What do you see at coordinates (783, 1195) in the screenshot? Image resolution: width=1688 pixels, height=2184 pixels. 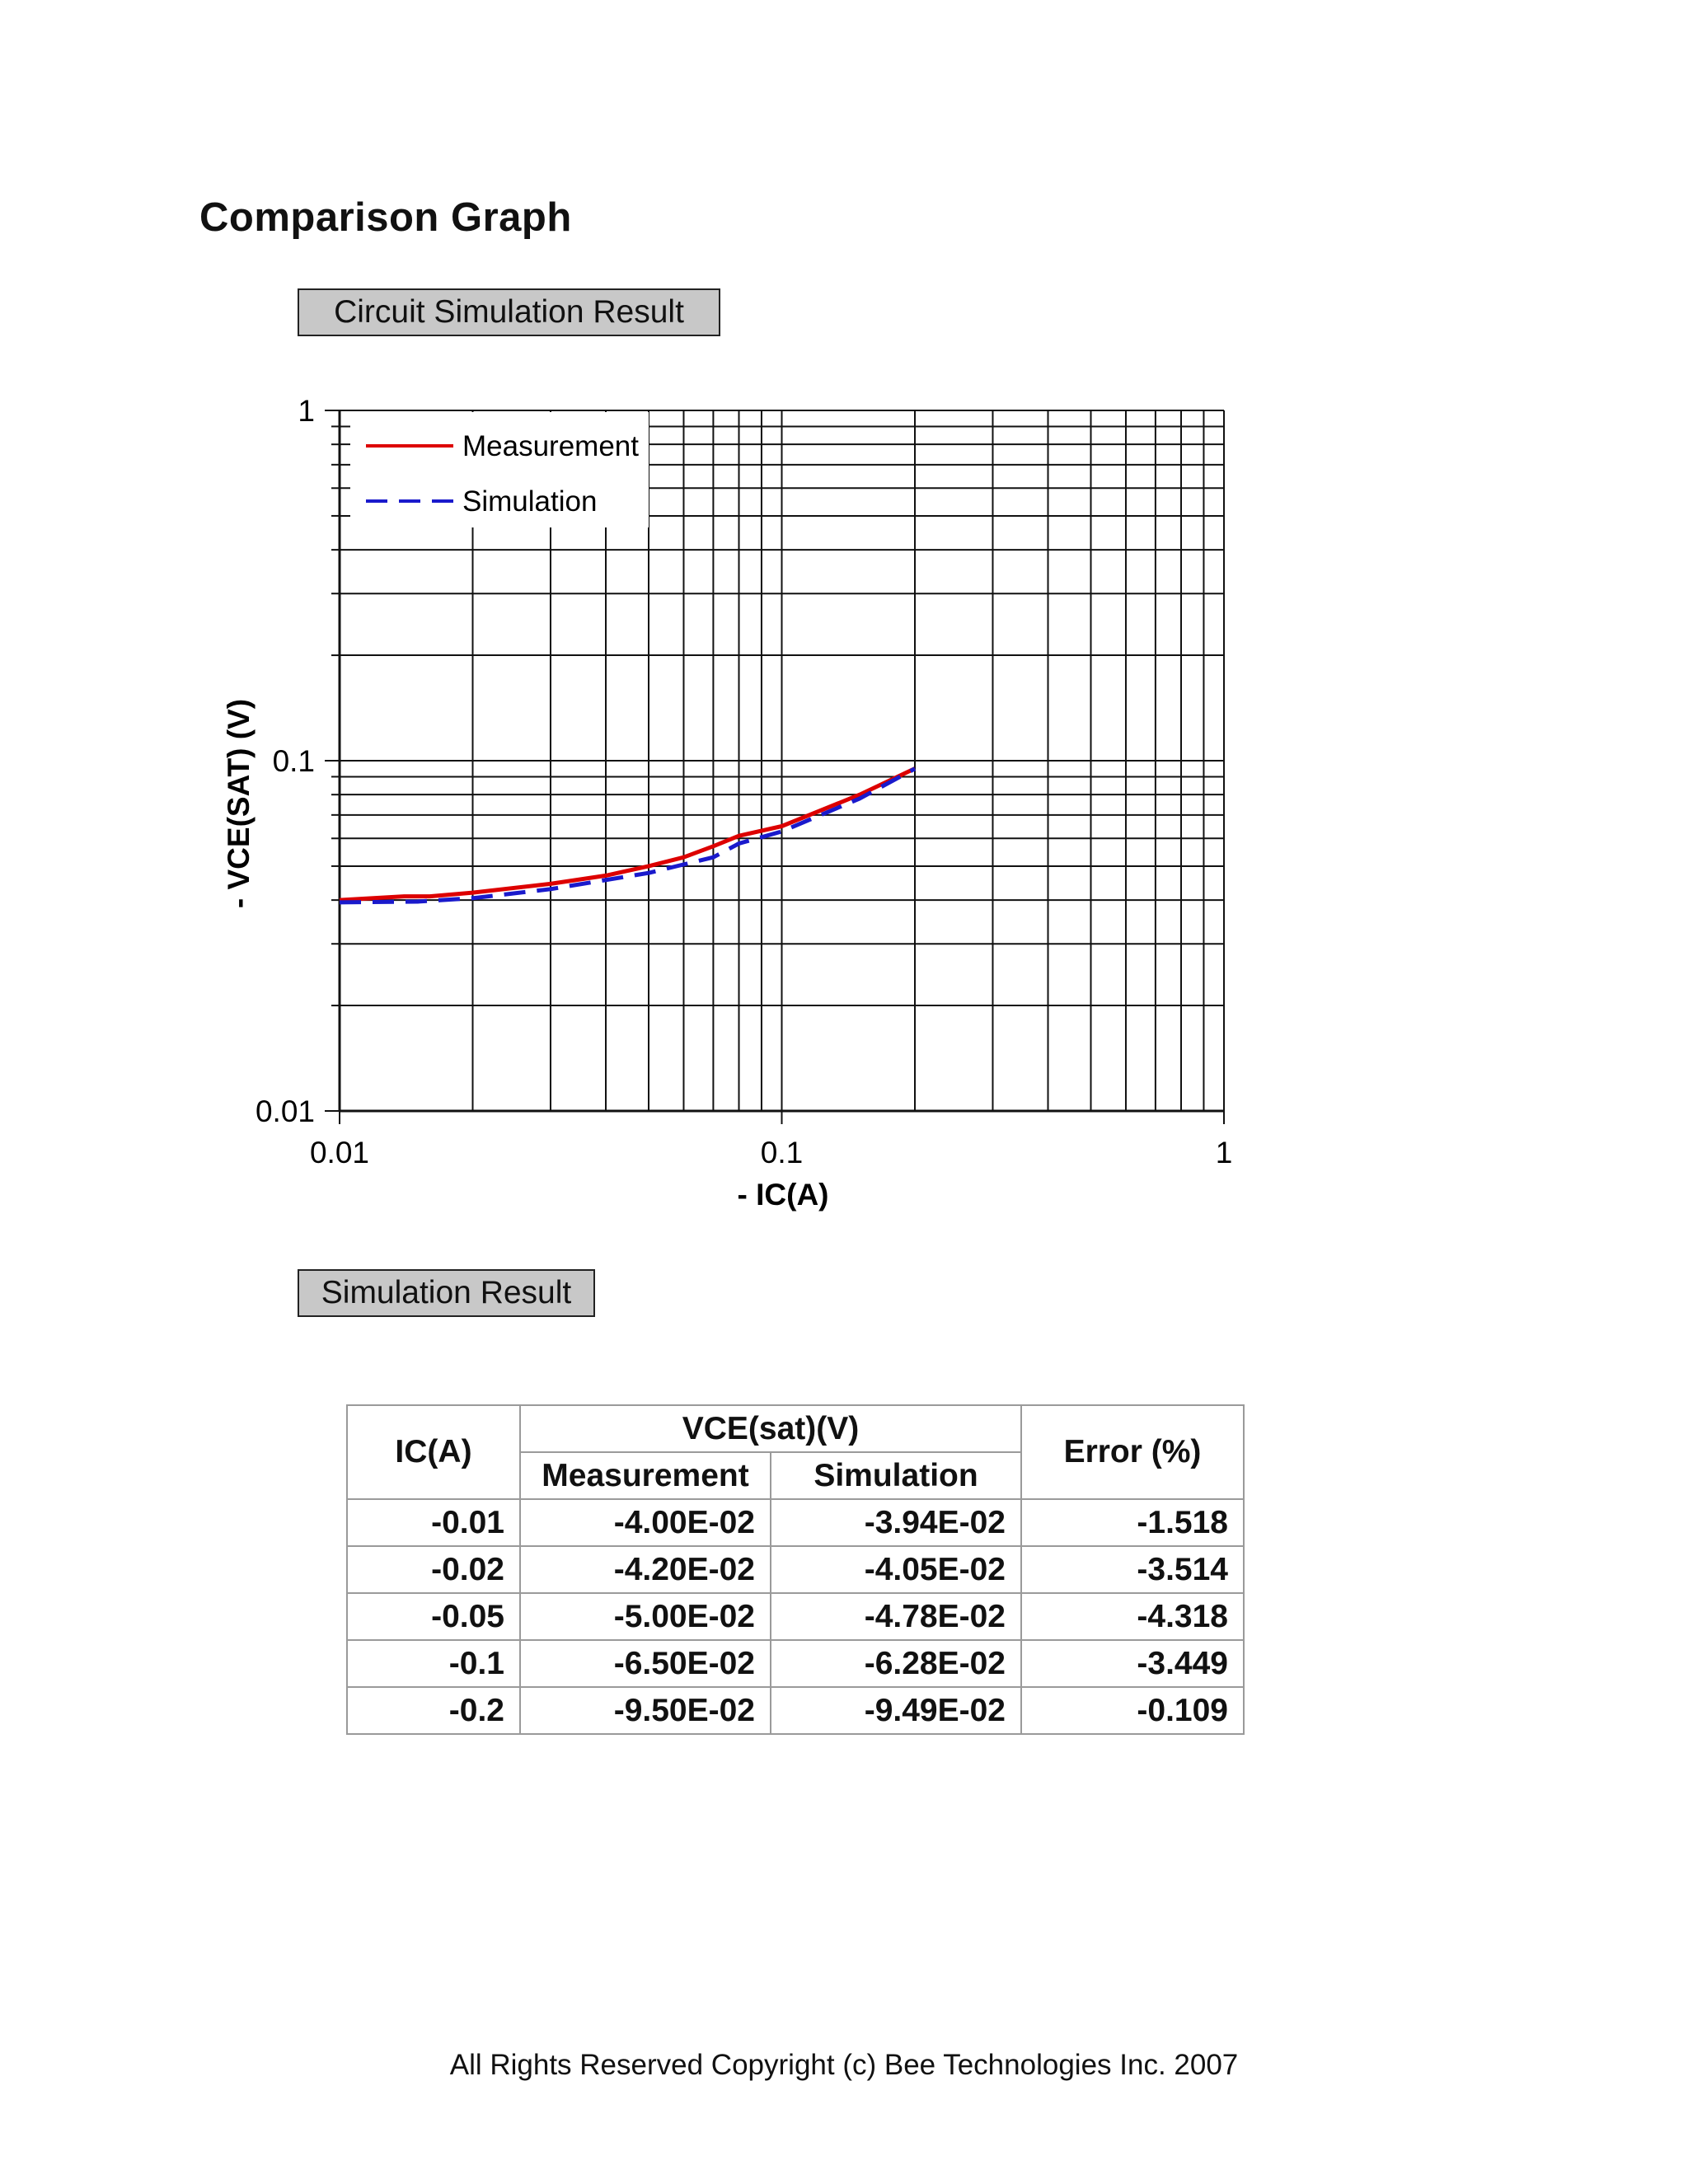 I see `x-axis-label: - IC(A)` at bounding box center [783, 1195].